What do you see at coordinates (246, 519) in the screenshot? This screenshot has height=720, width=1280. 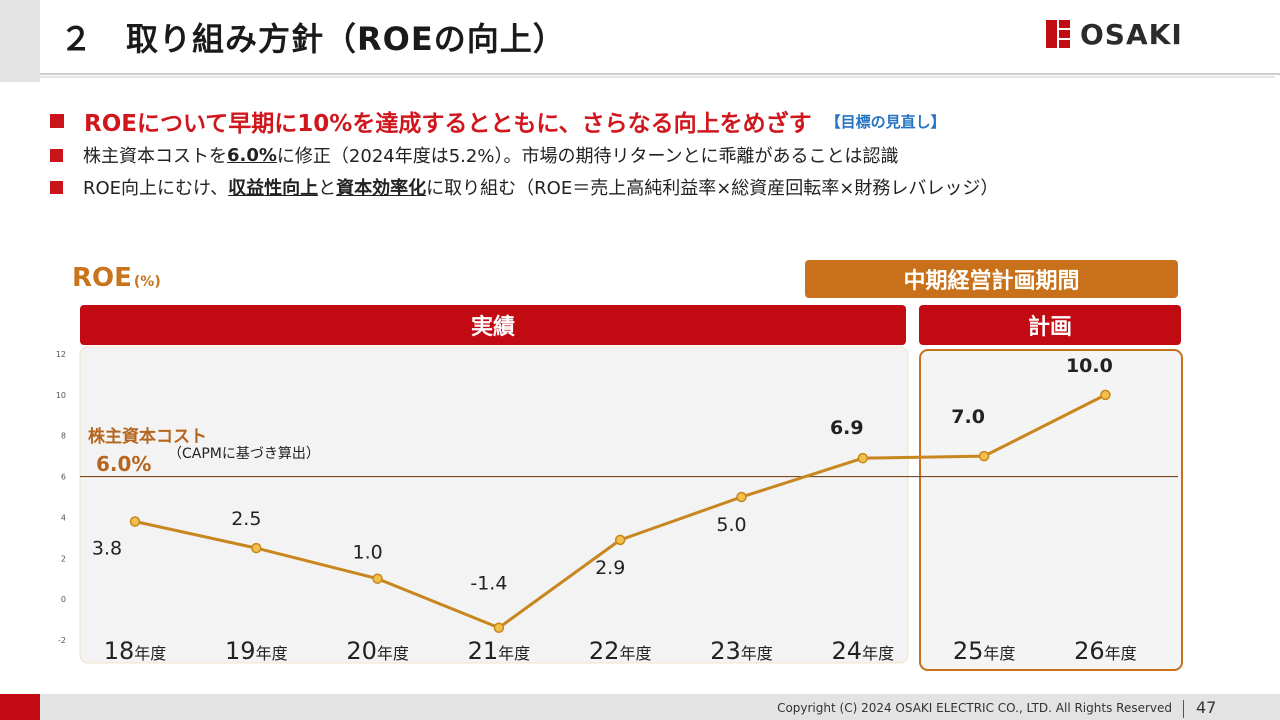 I see `data-label: 2.5` at bounding box center [246, 519].